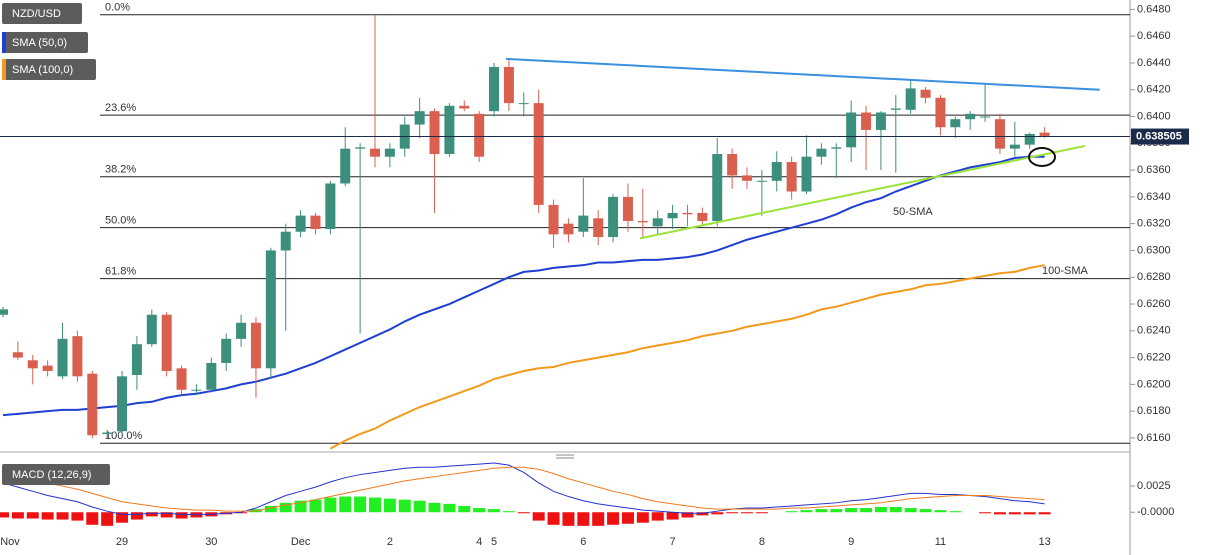  Describe the element at coordinates (1042, 157) in the screenshot. I see `highlight-circle` at that location.